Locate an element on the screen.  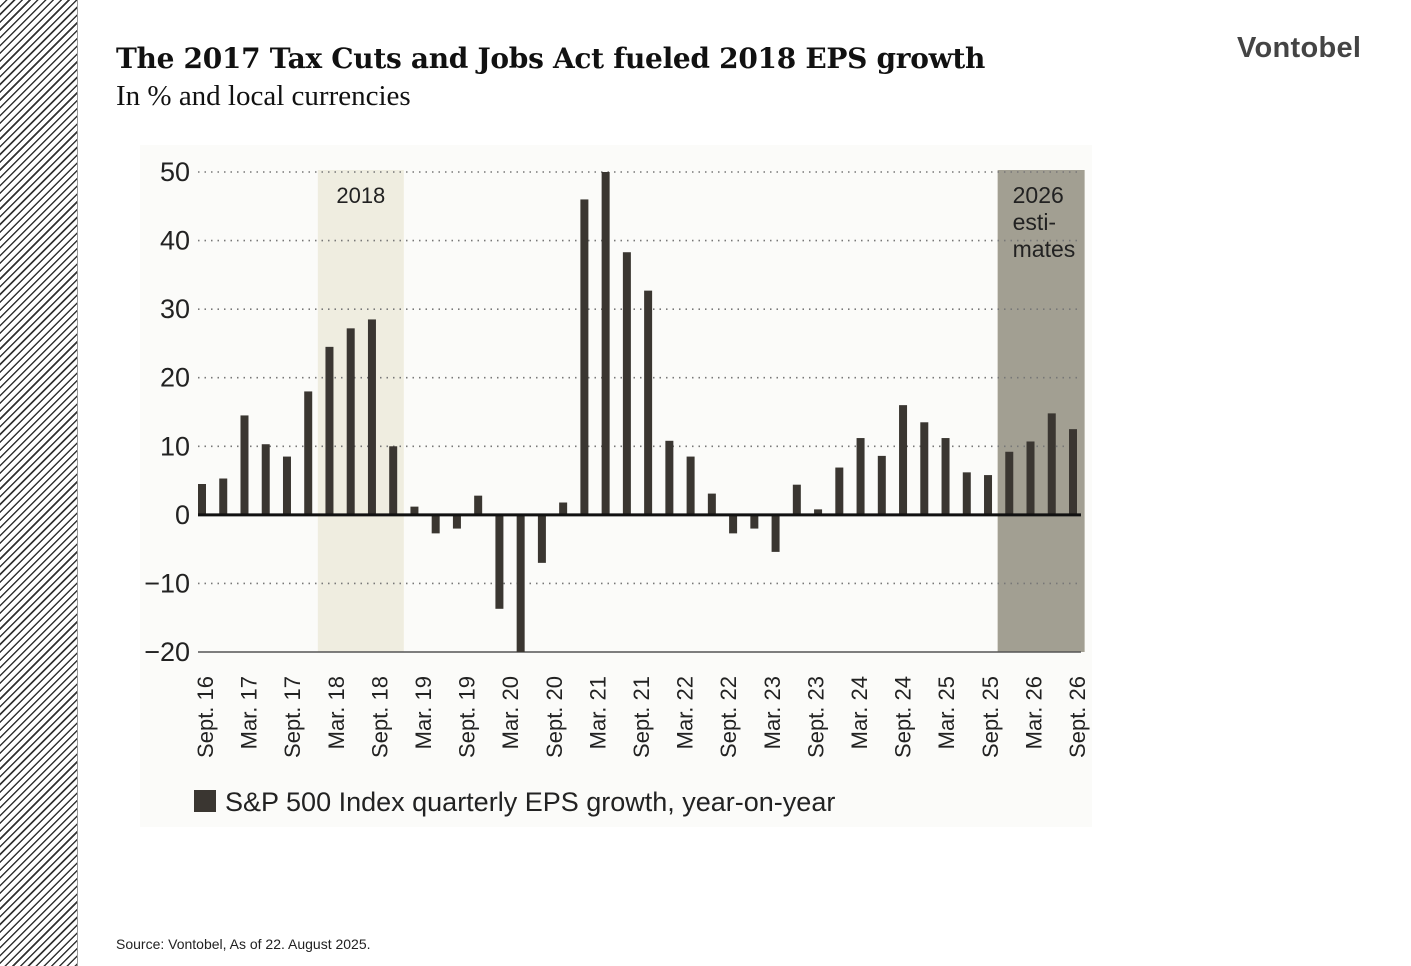
highlight-label: esti- is located at coordinates (1034, 222).